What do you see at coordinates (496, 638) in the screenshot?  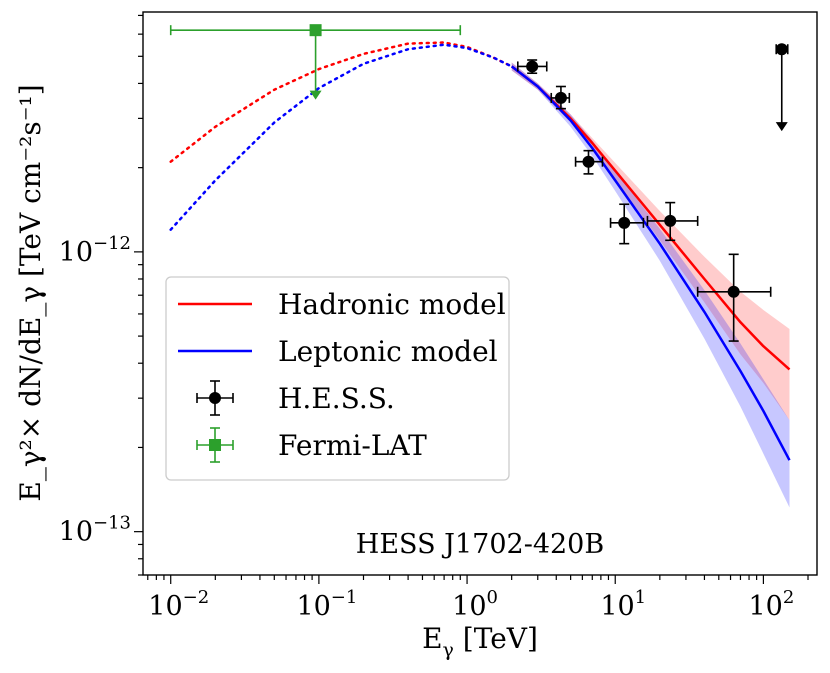 I see `x-axis-label-unit: [TeV]` at bounding box center [496, 638].